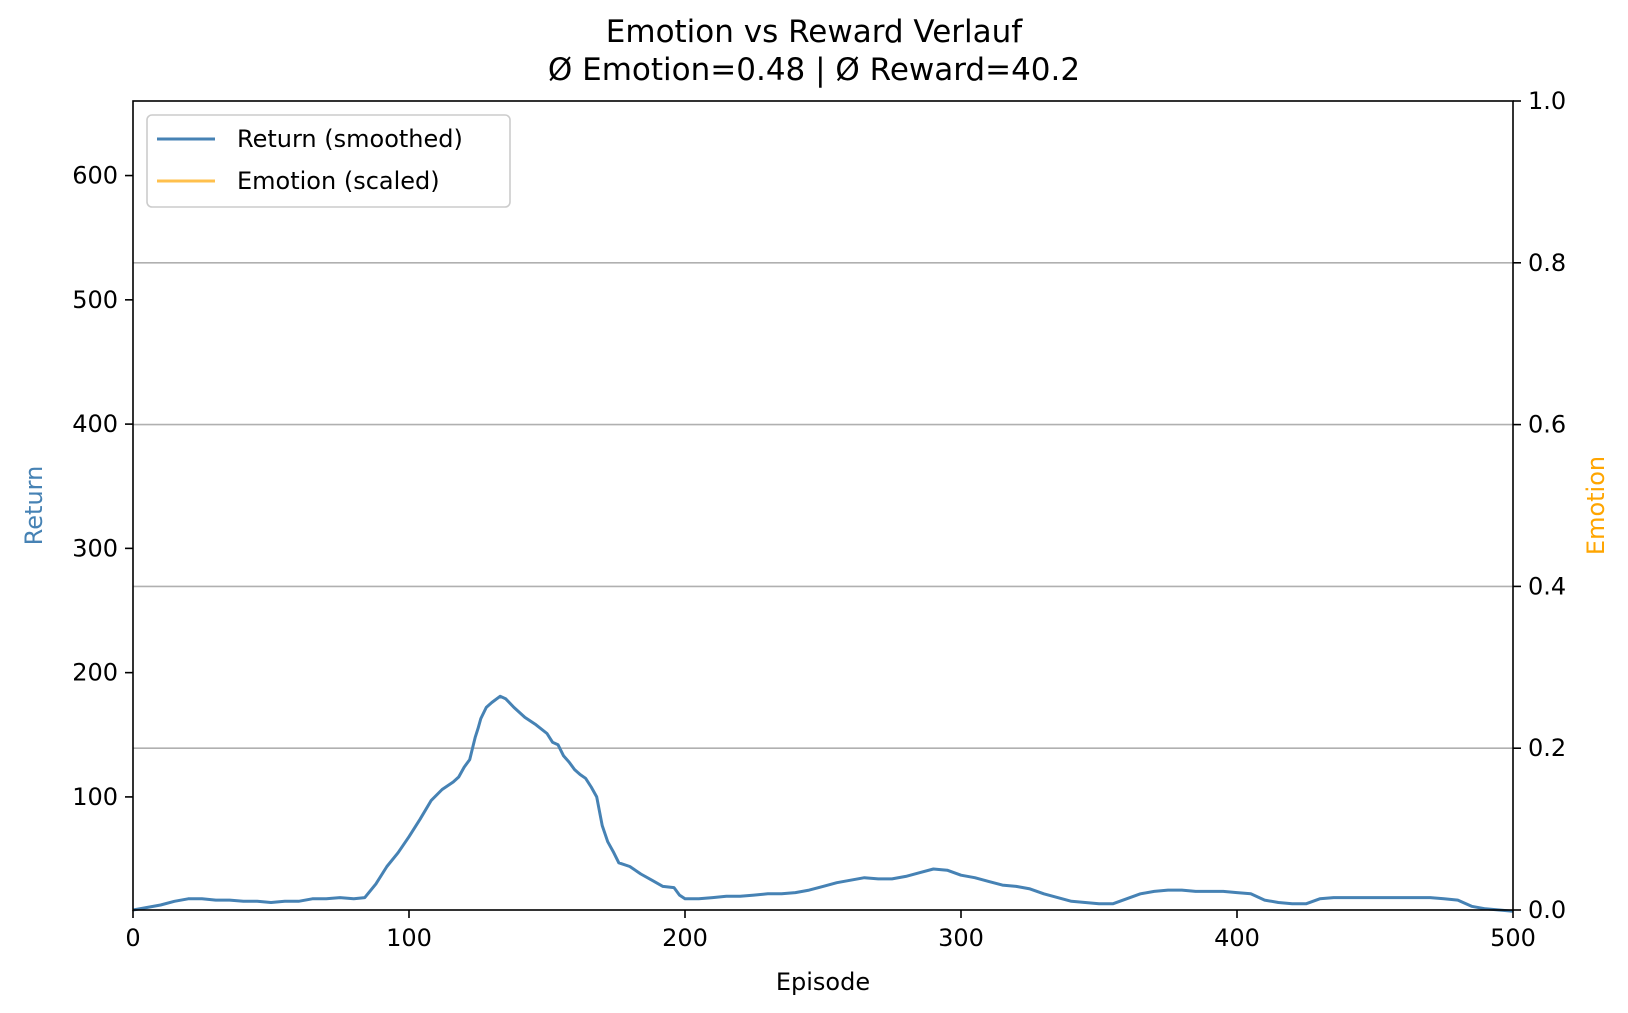 This screenshot has width=1628, height=1013. What do you see at coordinates (34, 506) in the screenshot?
I see `y-axis-label: Return` at bounding box center [34, 506].